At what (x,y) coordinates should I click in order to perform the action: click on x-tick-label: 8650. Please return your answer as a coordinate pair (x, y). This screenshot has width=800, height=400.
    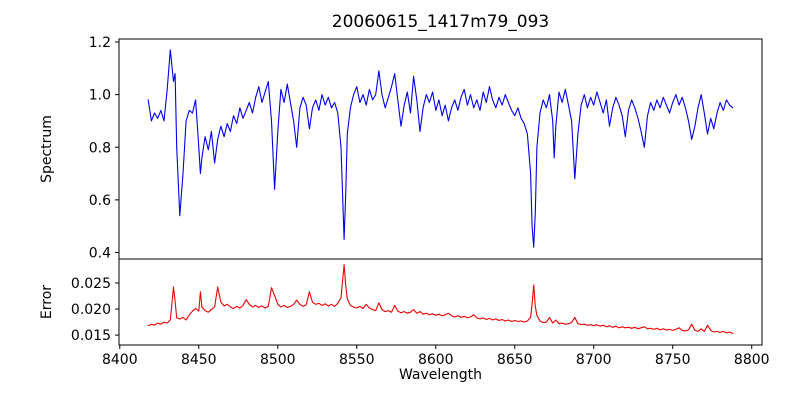
    Looking at the image, I should click on (515, 360).